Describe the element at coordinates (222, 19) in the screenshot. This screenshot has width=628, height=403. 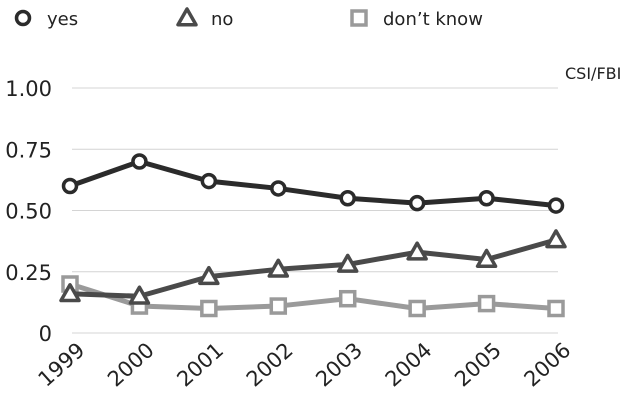
I see `legend-label: no` at that location.